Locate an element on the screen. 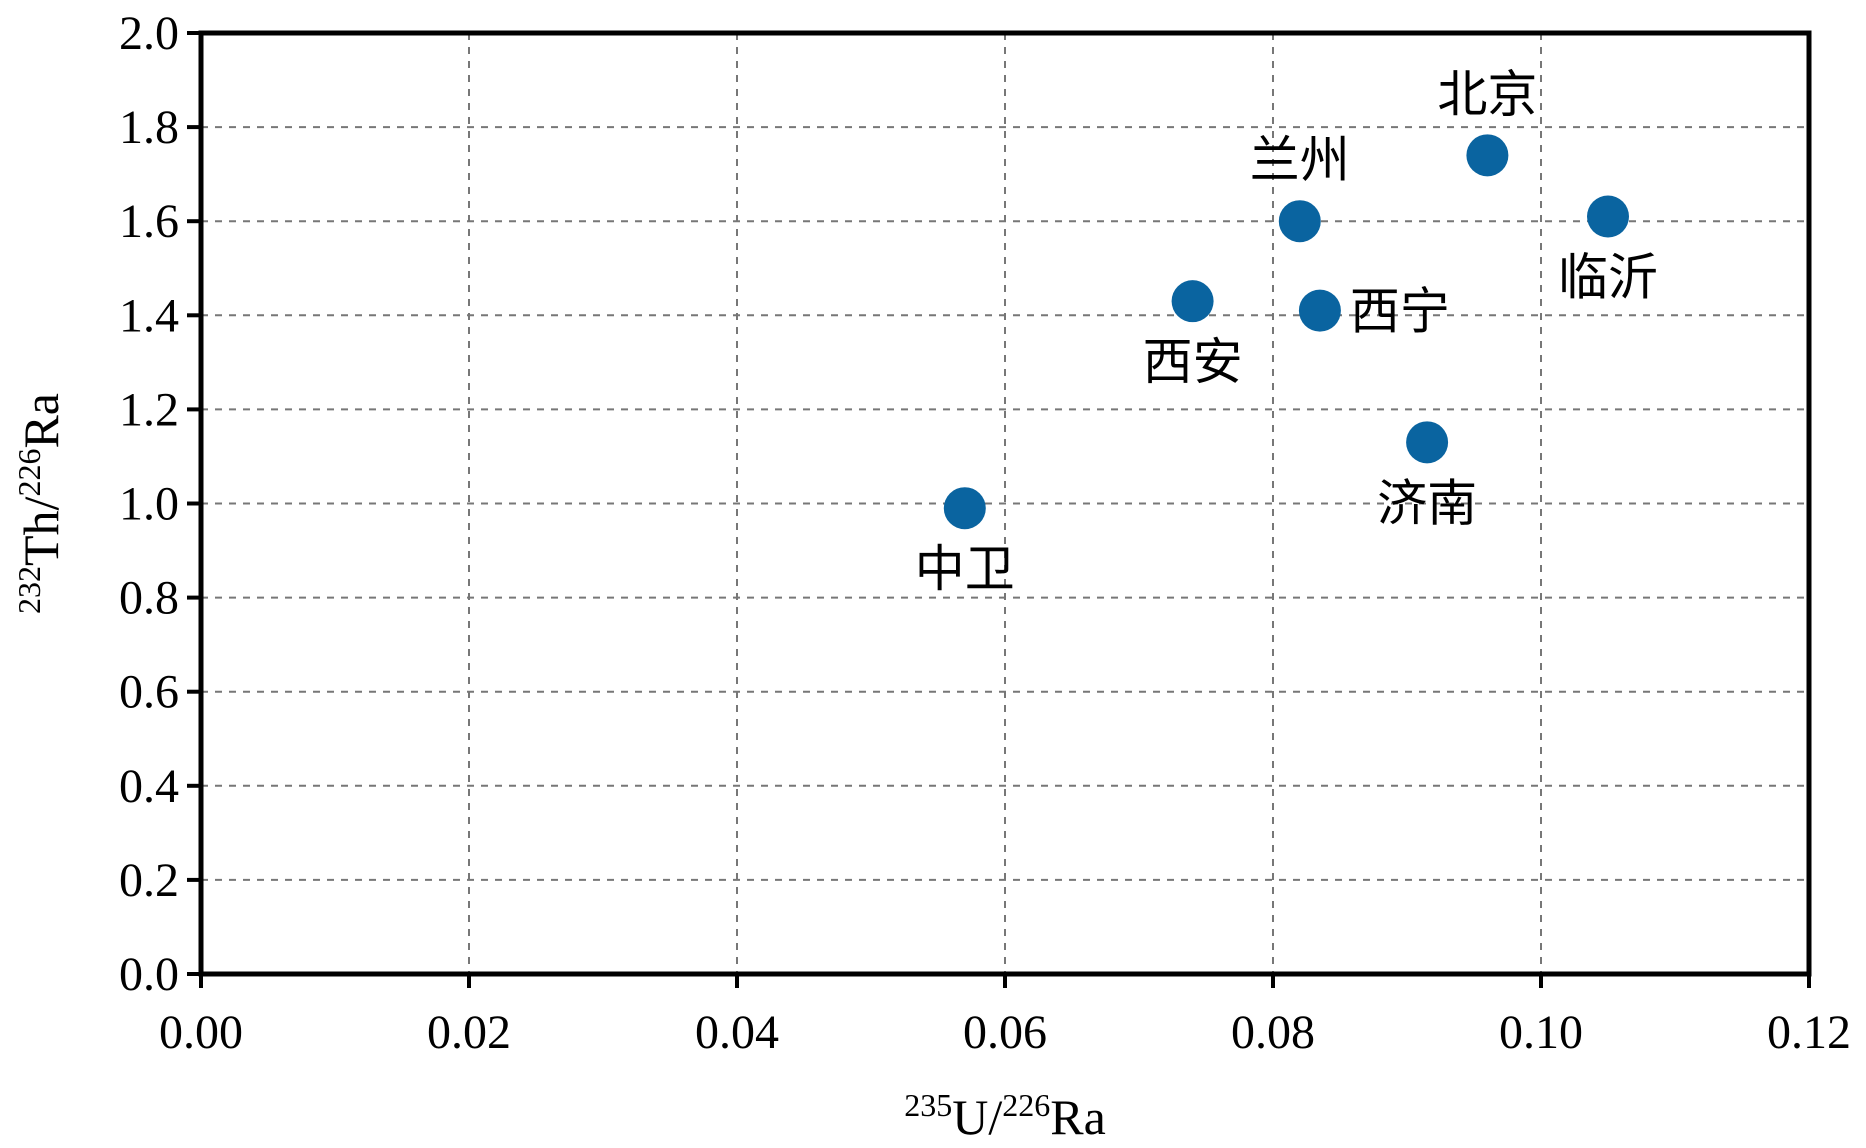 The image size is (1866, 1148). x-axis-title-slash: / is located at coordinates (995, 1117).